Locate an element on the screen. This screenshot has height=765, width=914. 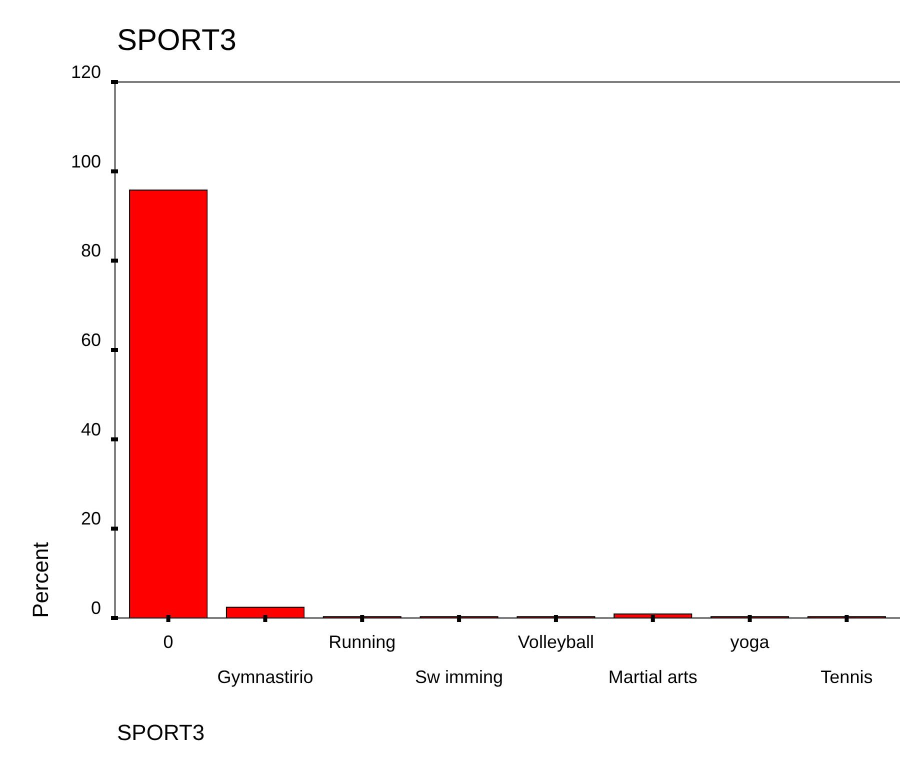
x-axis-title: SPORT3 is located at coordinates (161, 732).